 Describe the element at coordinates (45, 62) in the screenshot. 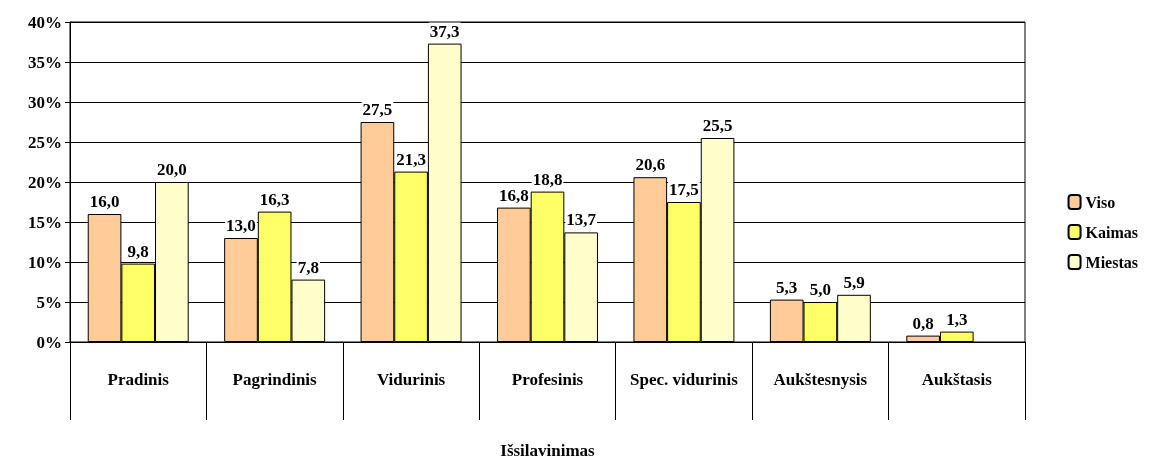

I see `y-tick-label: 35%` at that location.